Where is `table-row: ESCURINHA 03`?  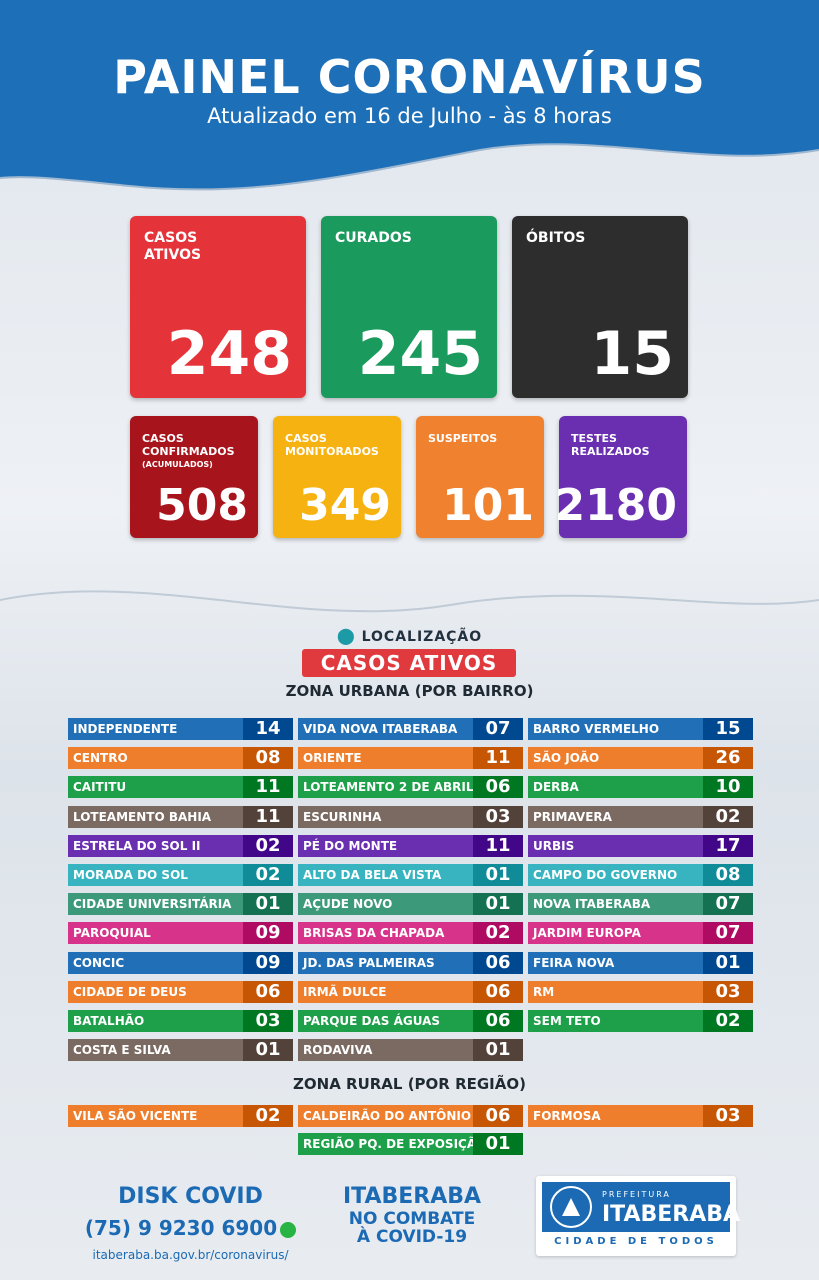 table-row: ESCURINHA 03 is located at coordinates (410, 816).